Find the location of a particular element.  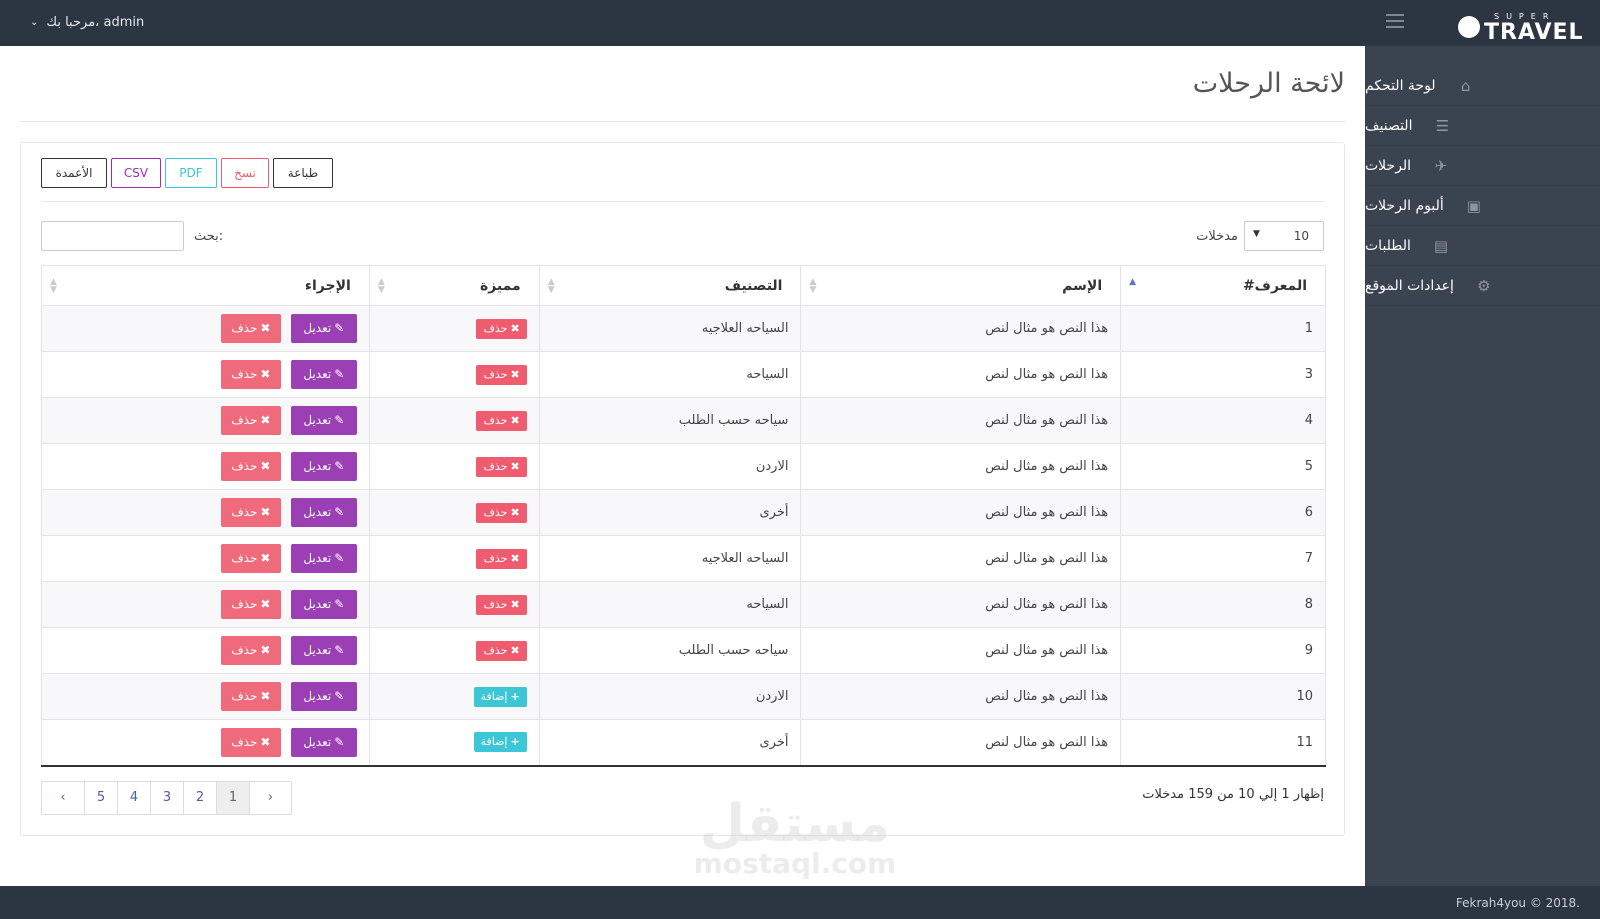

list-icon: ☰ is located at coordinates (1442, 125).